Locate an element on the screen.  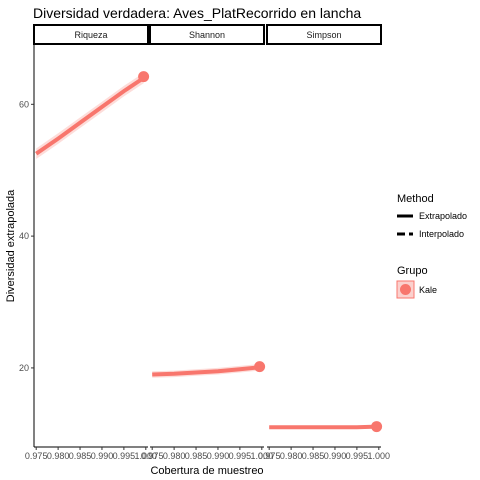
x-tick-label-riqueza-1: 0.980 is located at coordinates (58, 456).